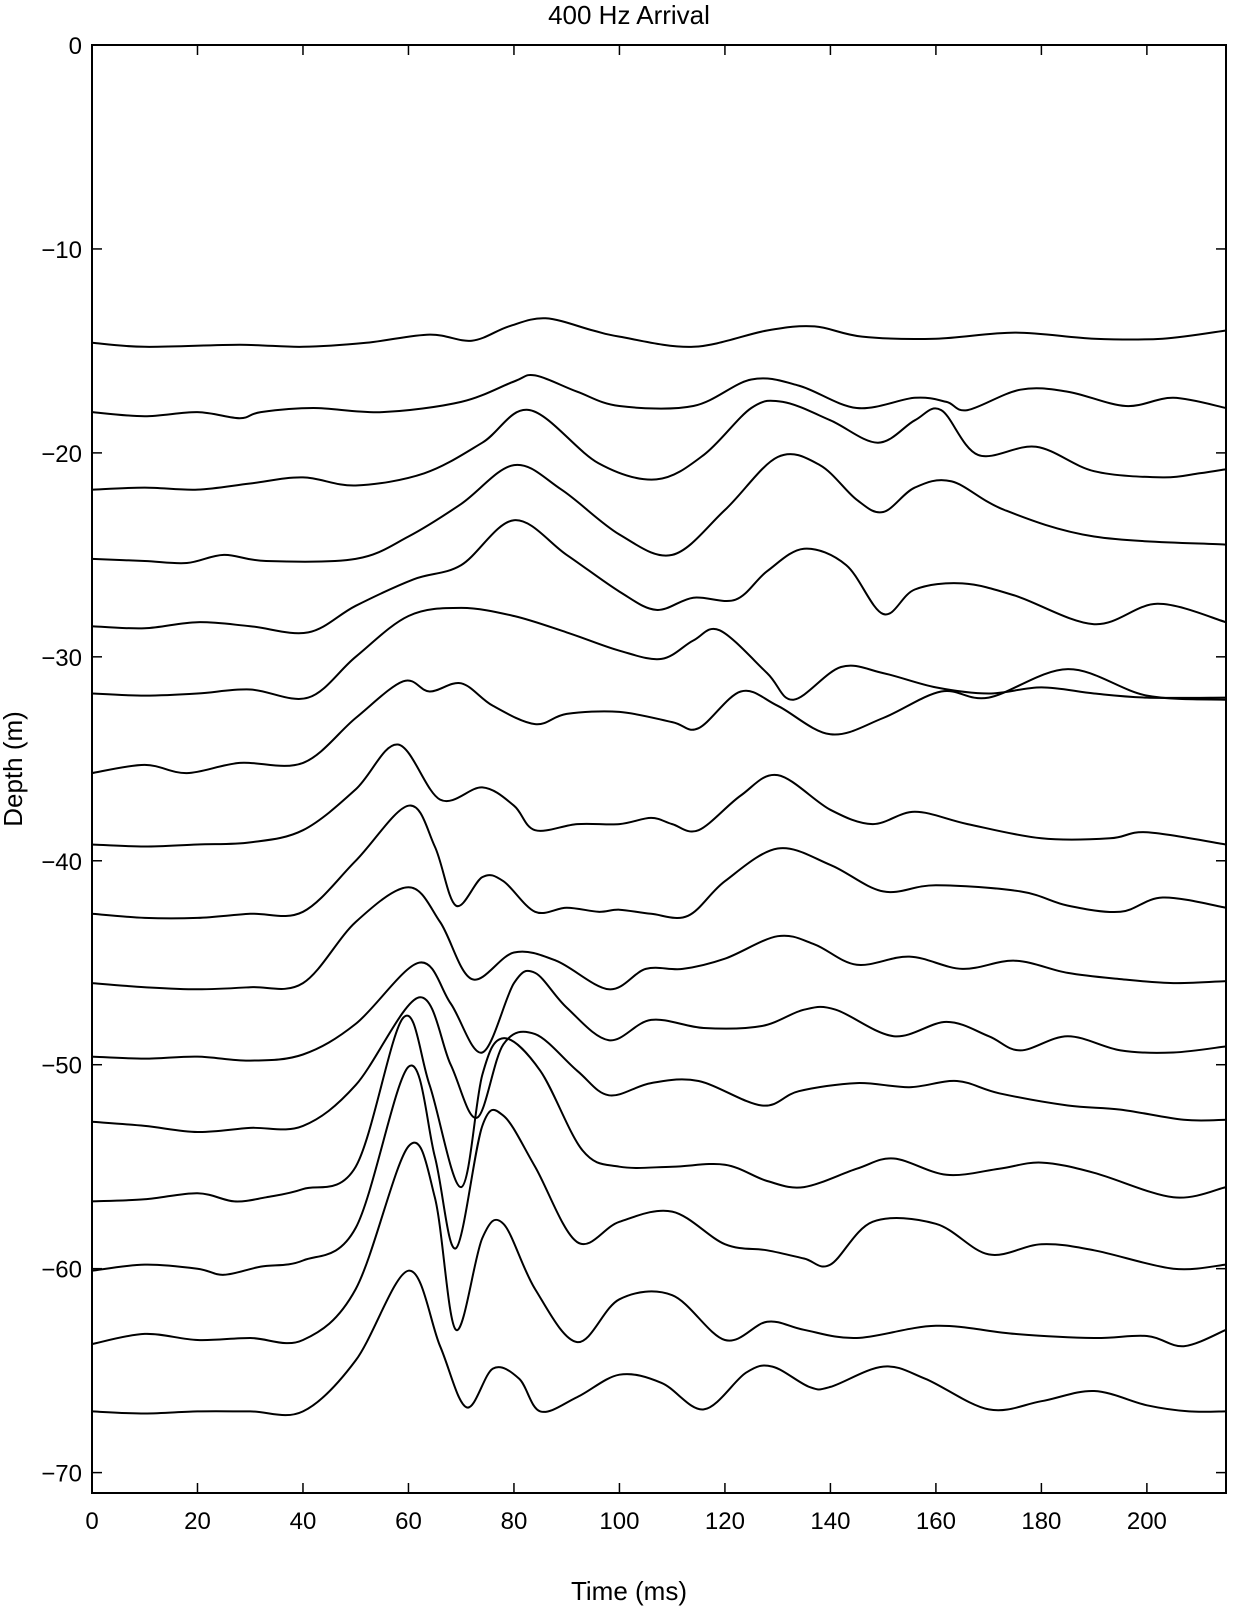  What do you see at coordinates (61, 658) in the screenshot?
I see `y-tick-label: −30` at bounding box center [61, 658].